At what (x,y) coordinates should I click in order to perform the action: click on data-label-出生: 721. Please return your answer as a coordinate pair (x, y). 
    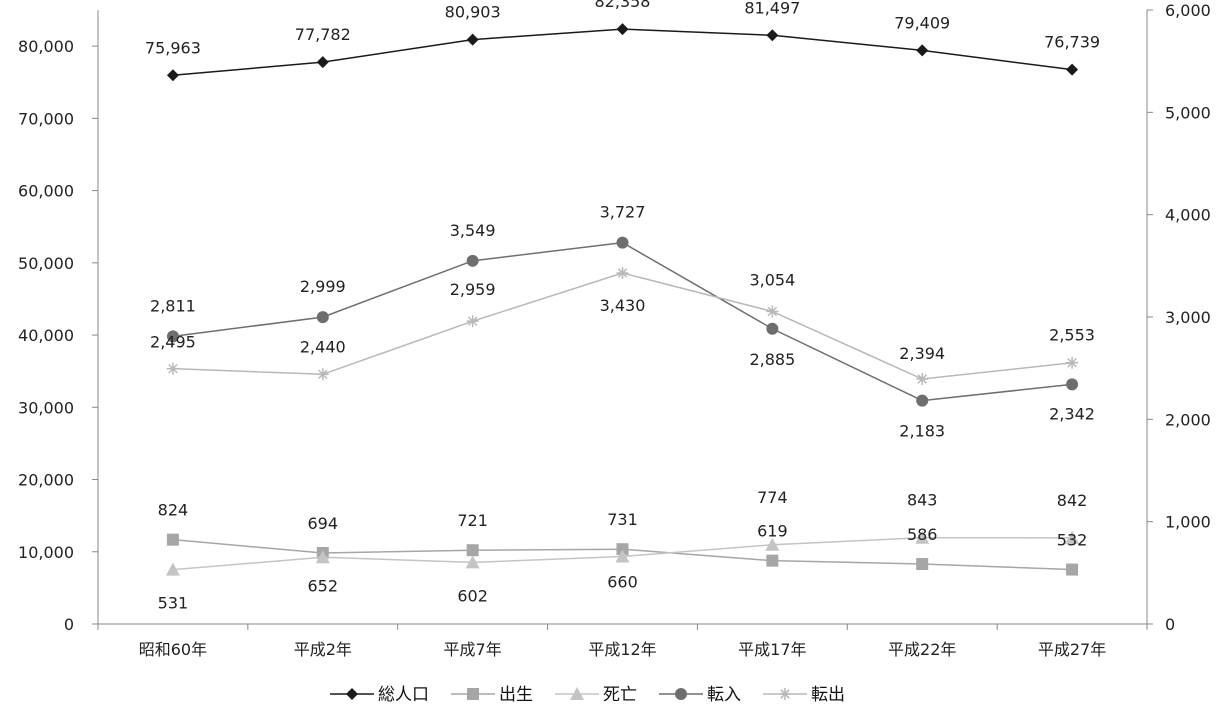
    Looking at the image, I should click on (472, 520).